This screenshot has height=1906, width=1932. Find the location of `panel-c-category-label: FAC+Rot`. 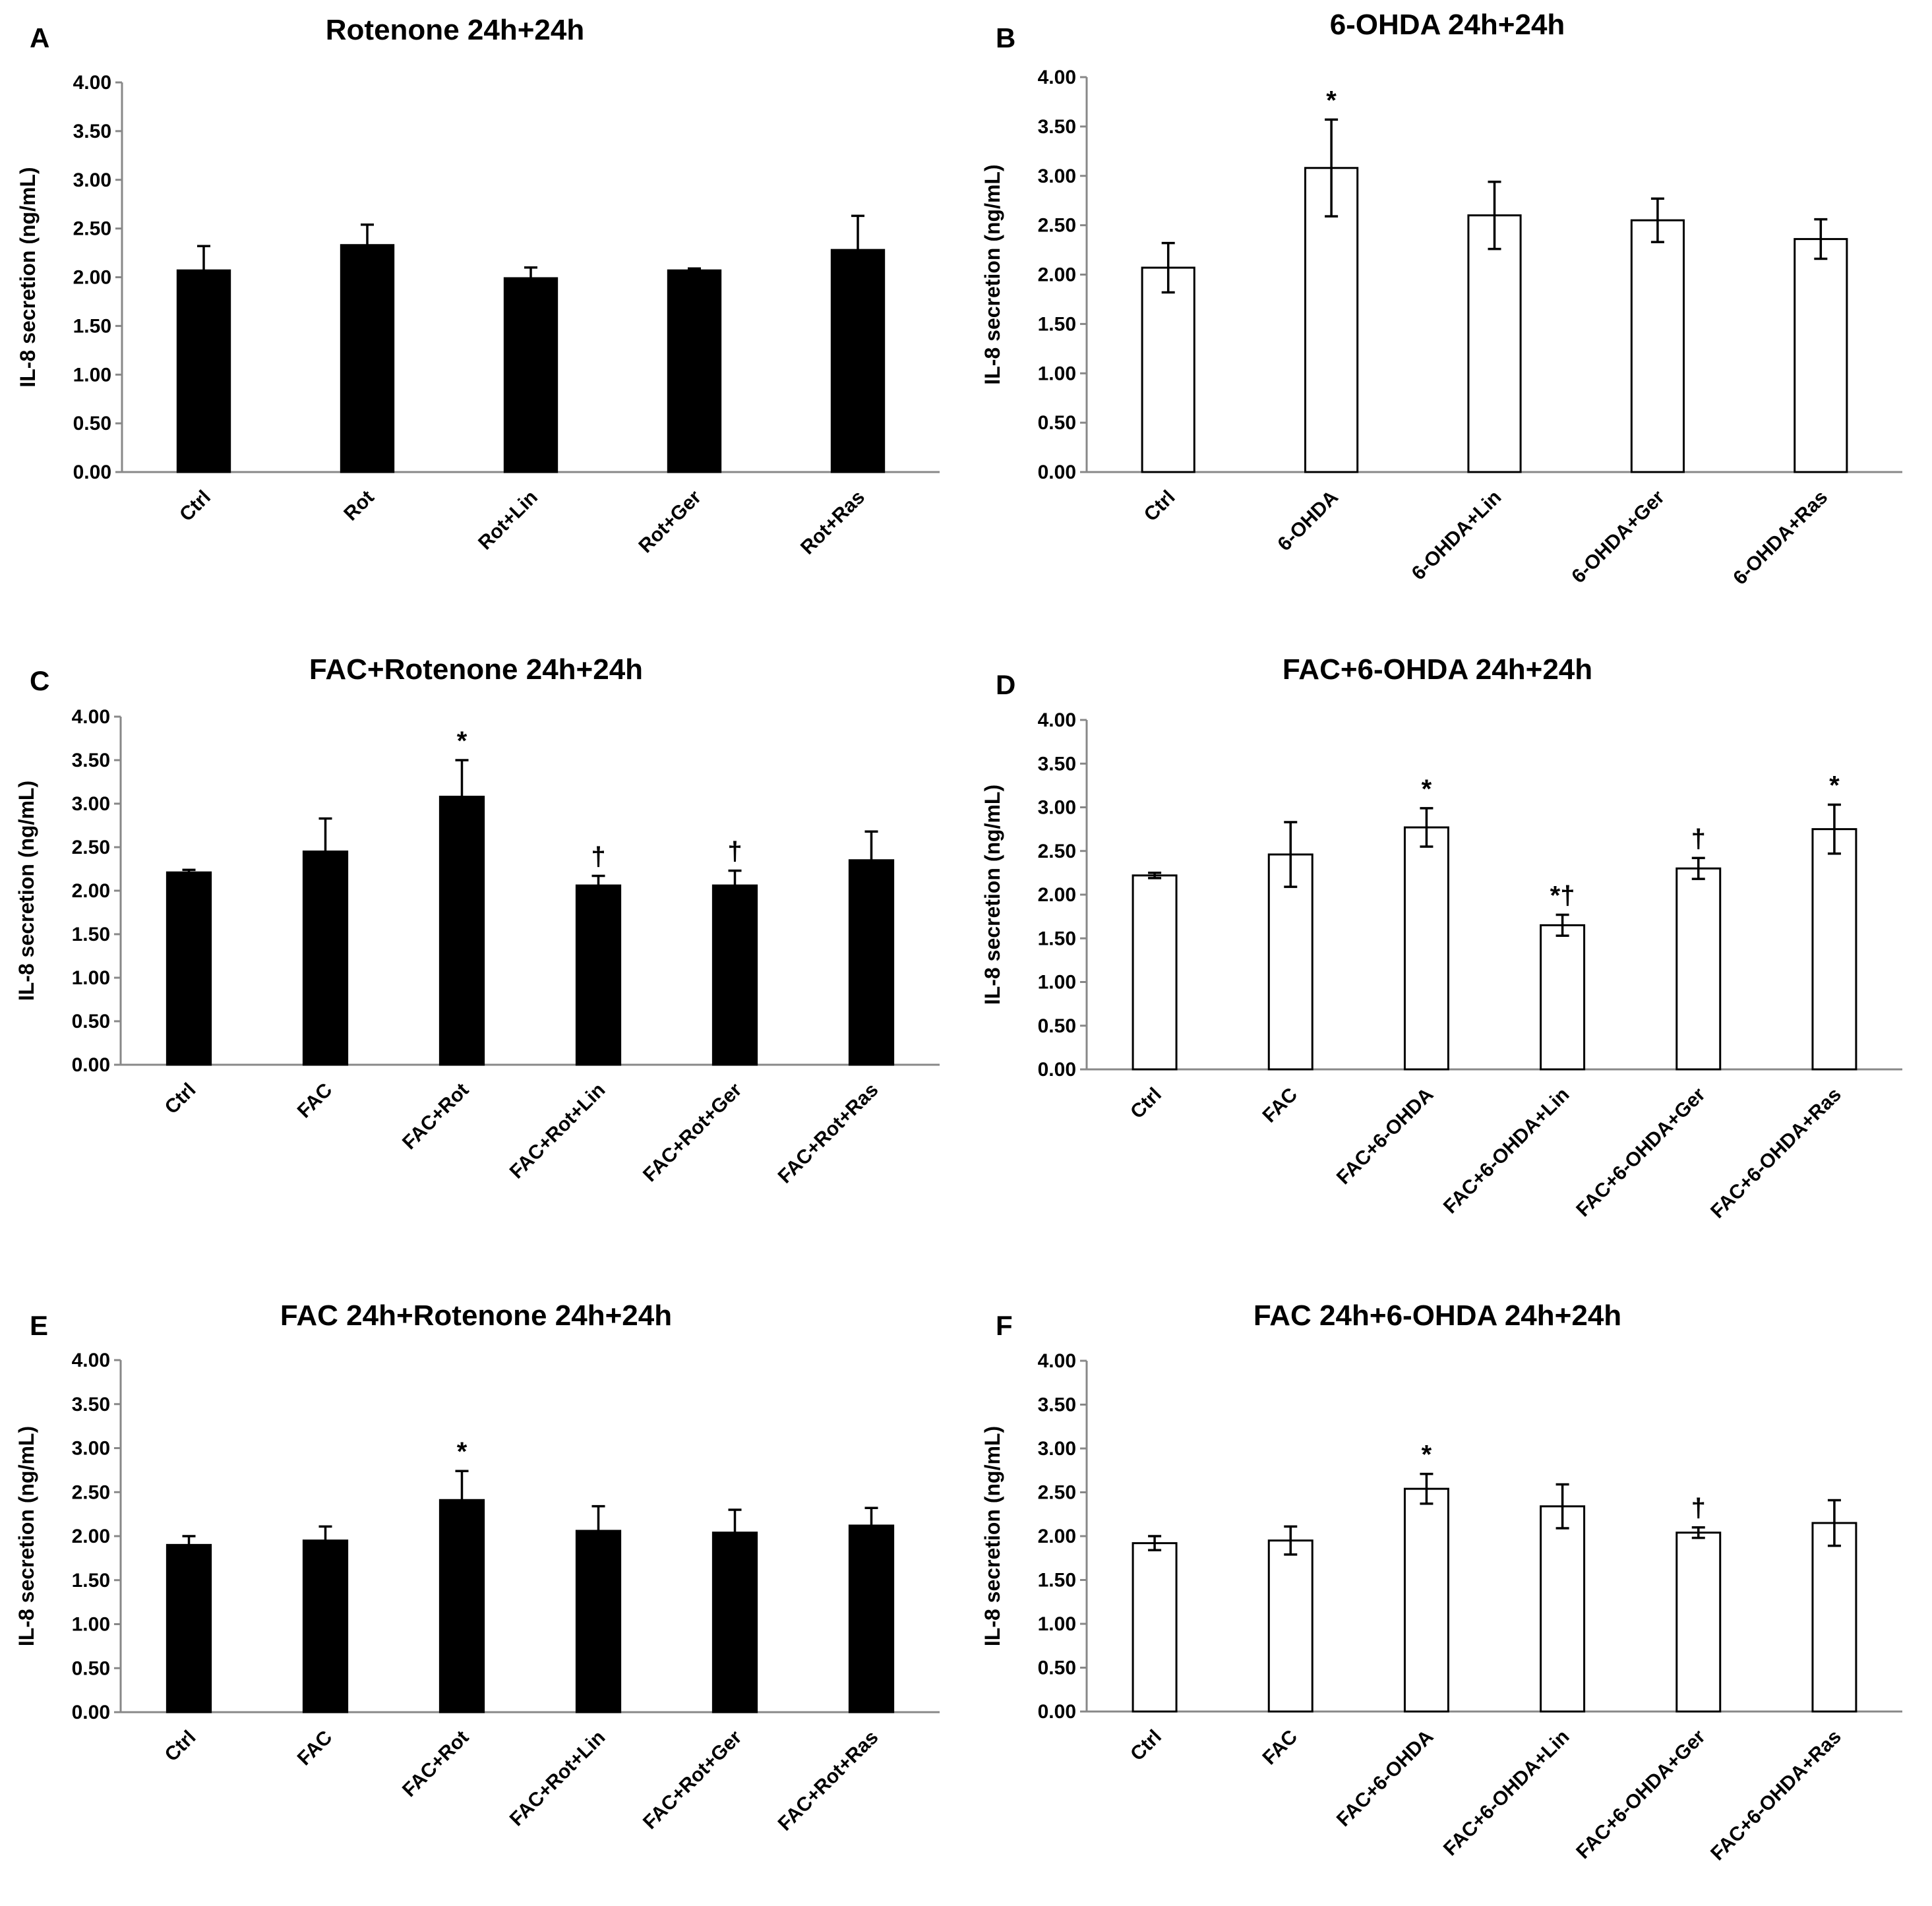

panel-c-category-label: FAC+Rot is located at coordinates (435, 1116).